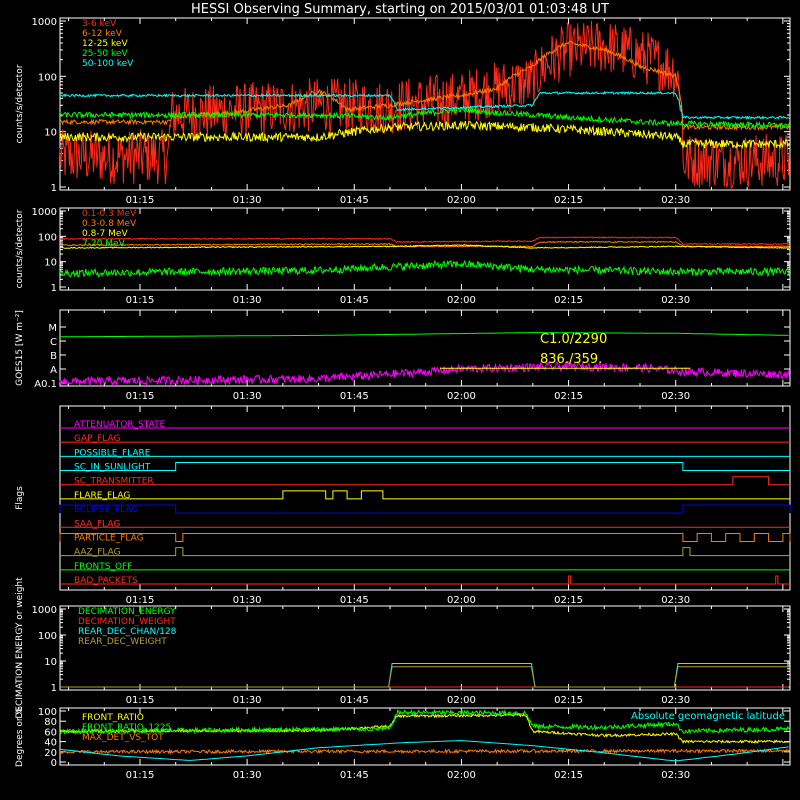  I want to click on y-tick-label: 20, so click(50, 753).